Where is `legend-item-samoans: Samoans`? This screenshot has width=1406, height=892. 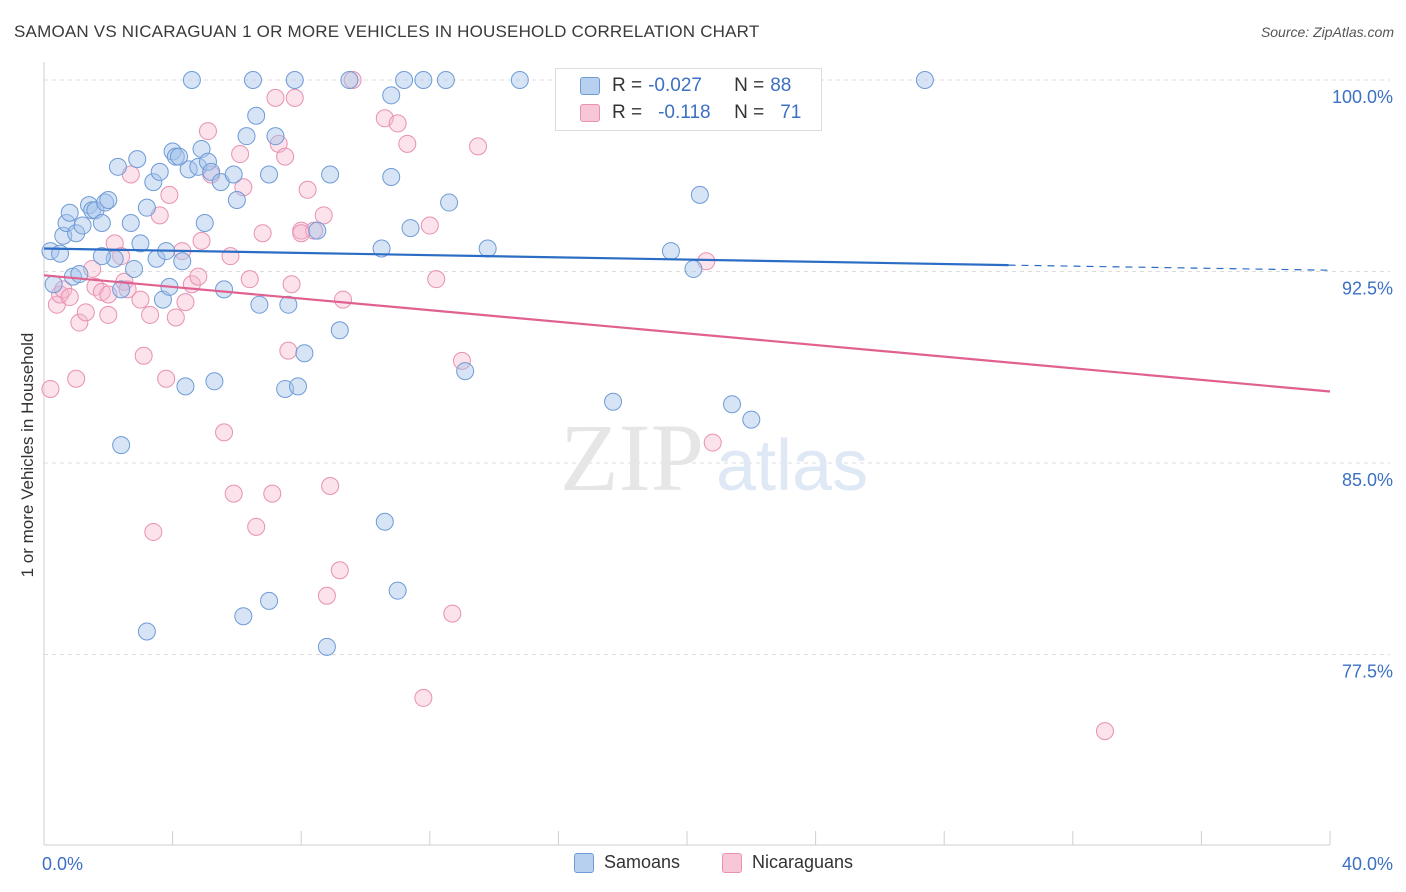 legend-item-samoans: Samoans is located at coordinates (627, 862).